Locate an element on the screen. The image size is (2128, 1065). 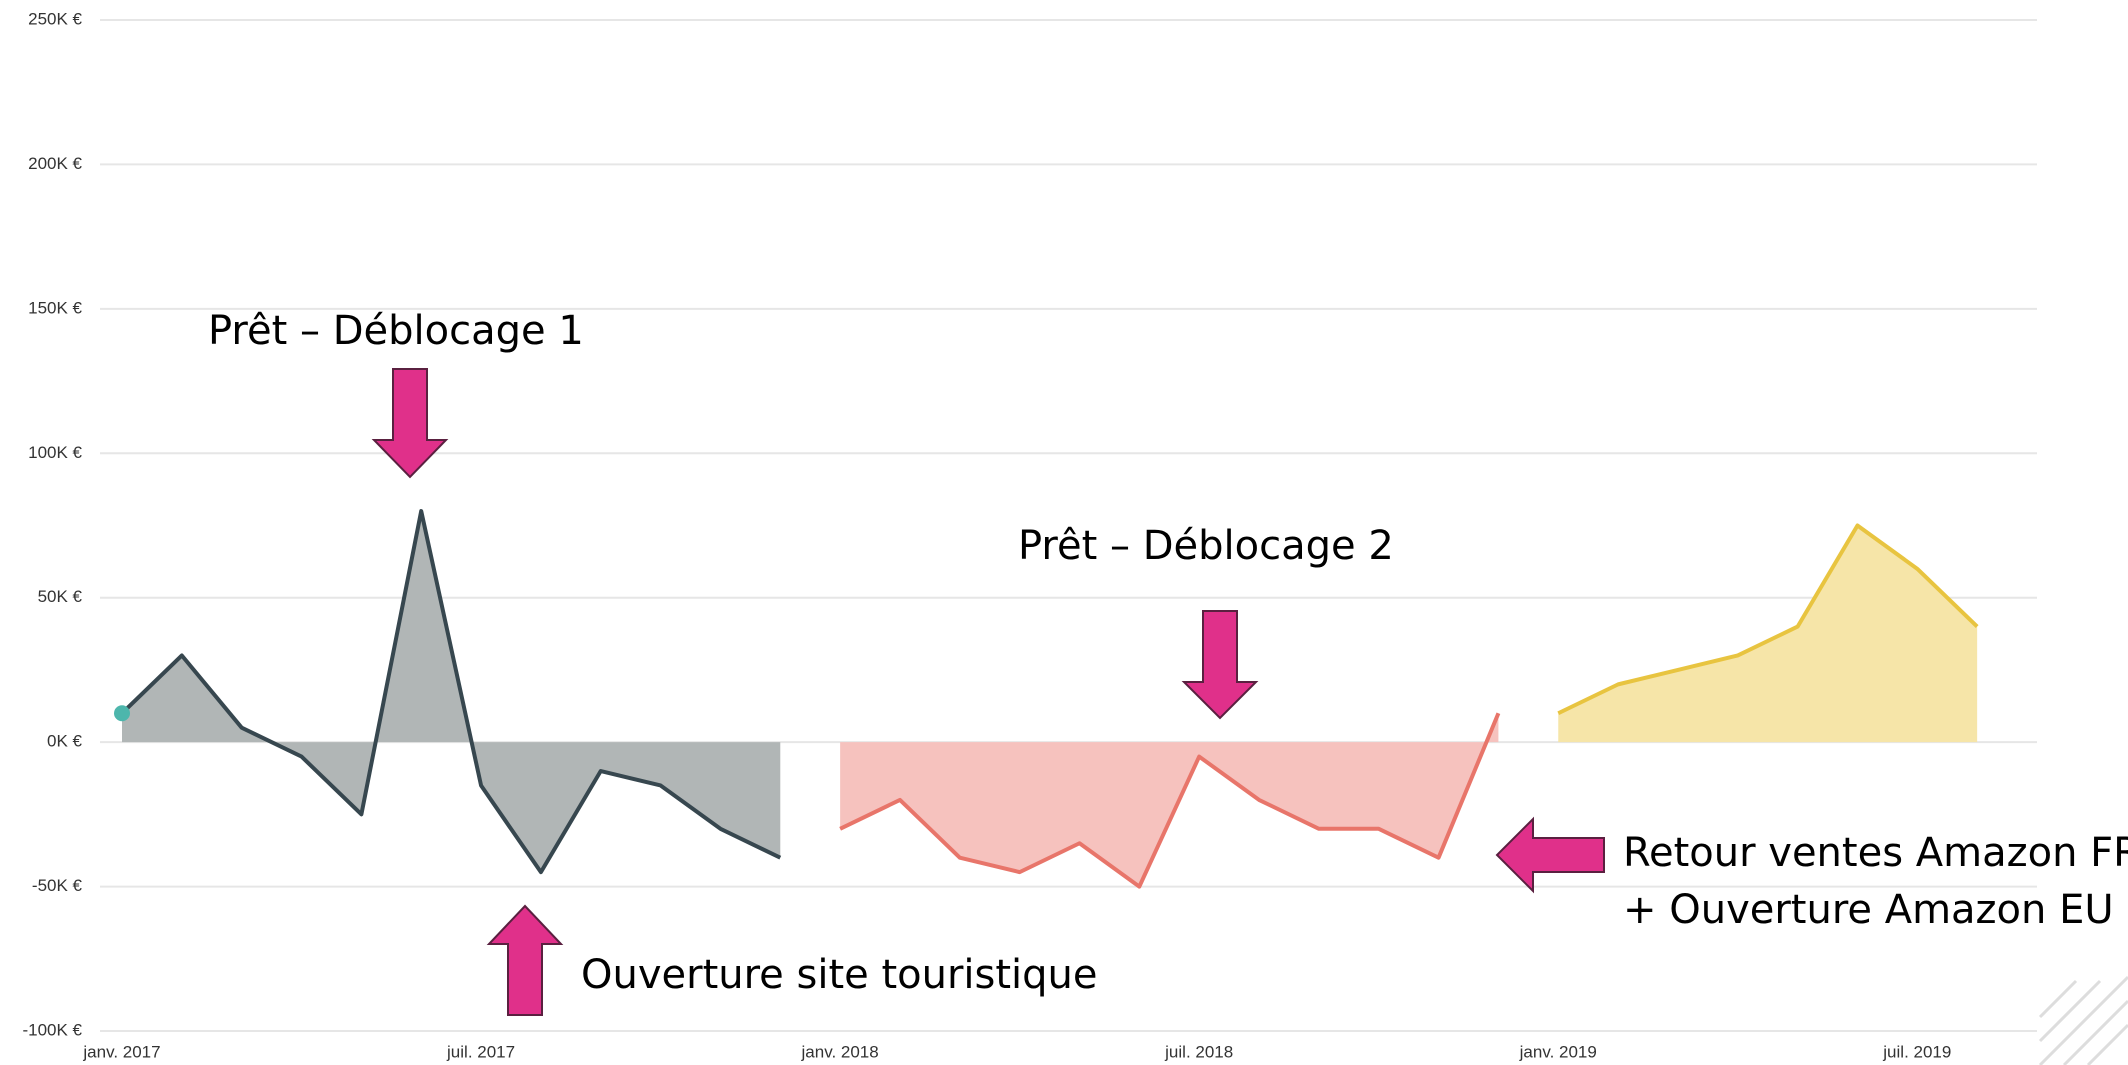
x-tick-label: janv. 2018 is located at coordinates (840, 1051).